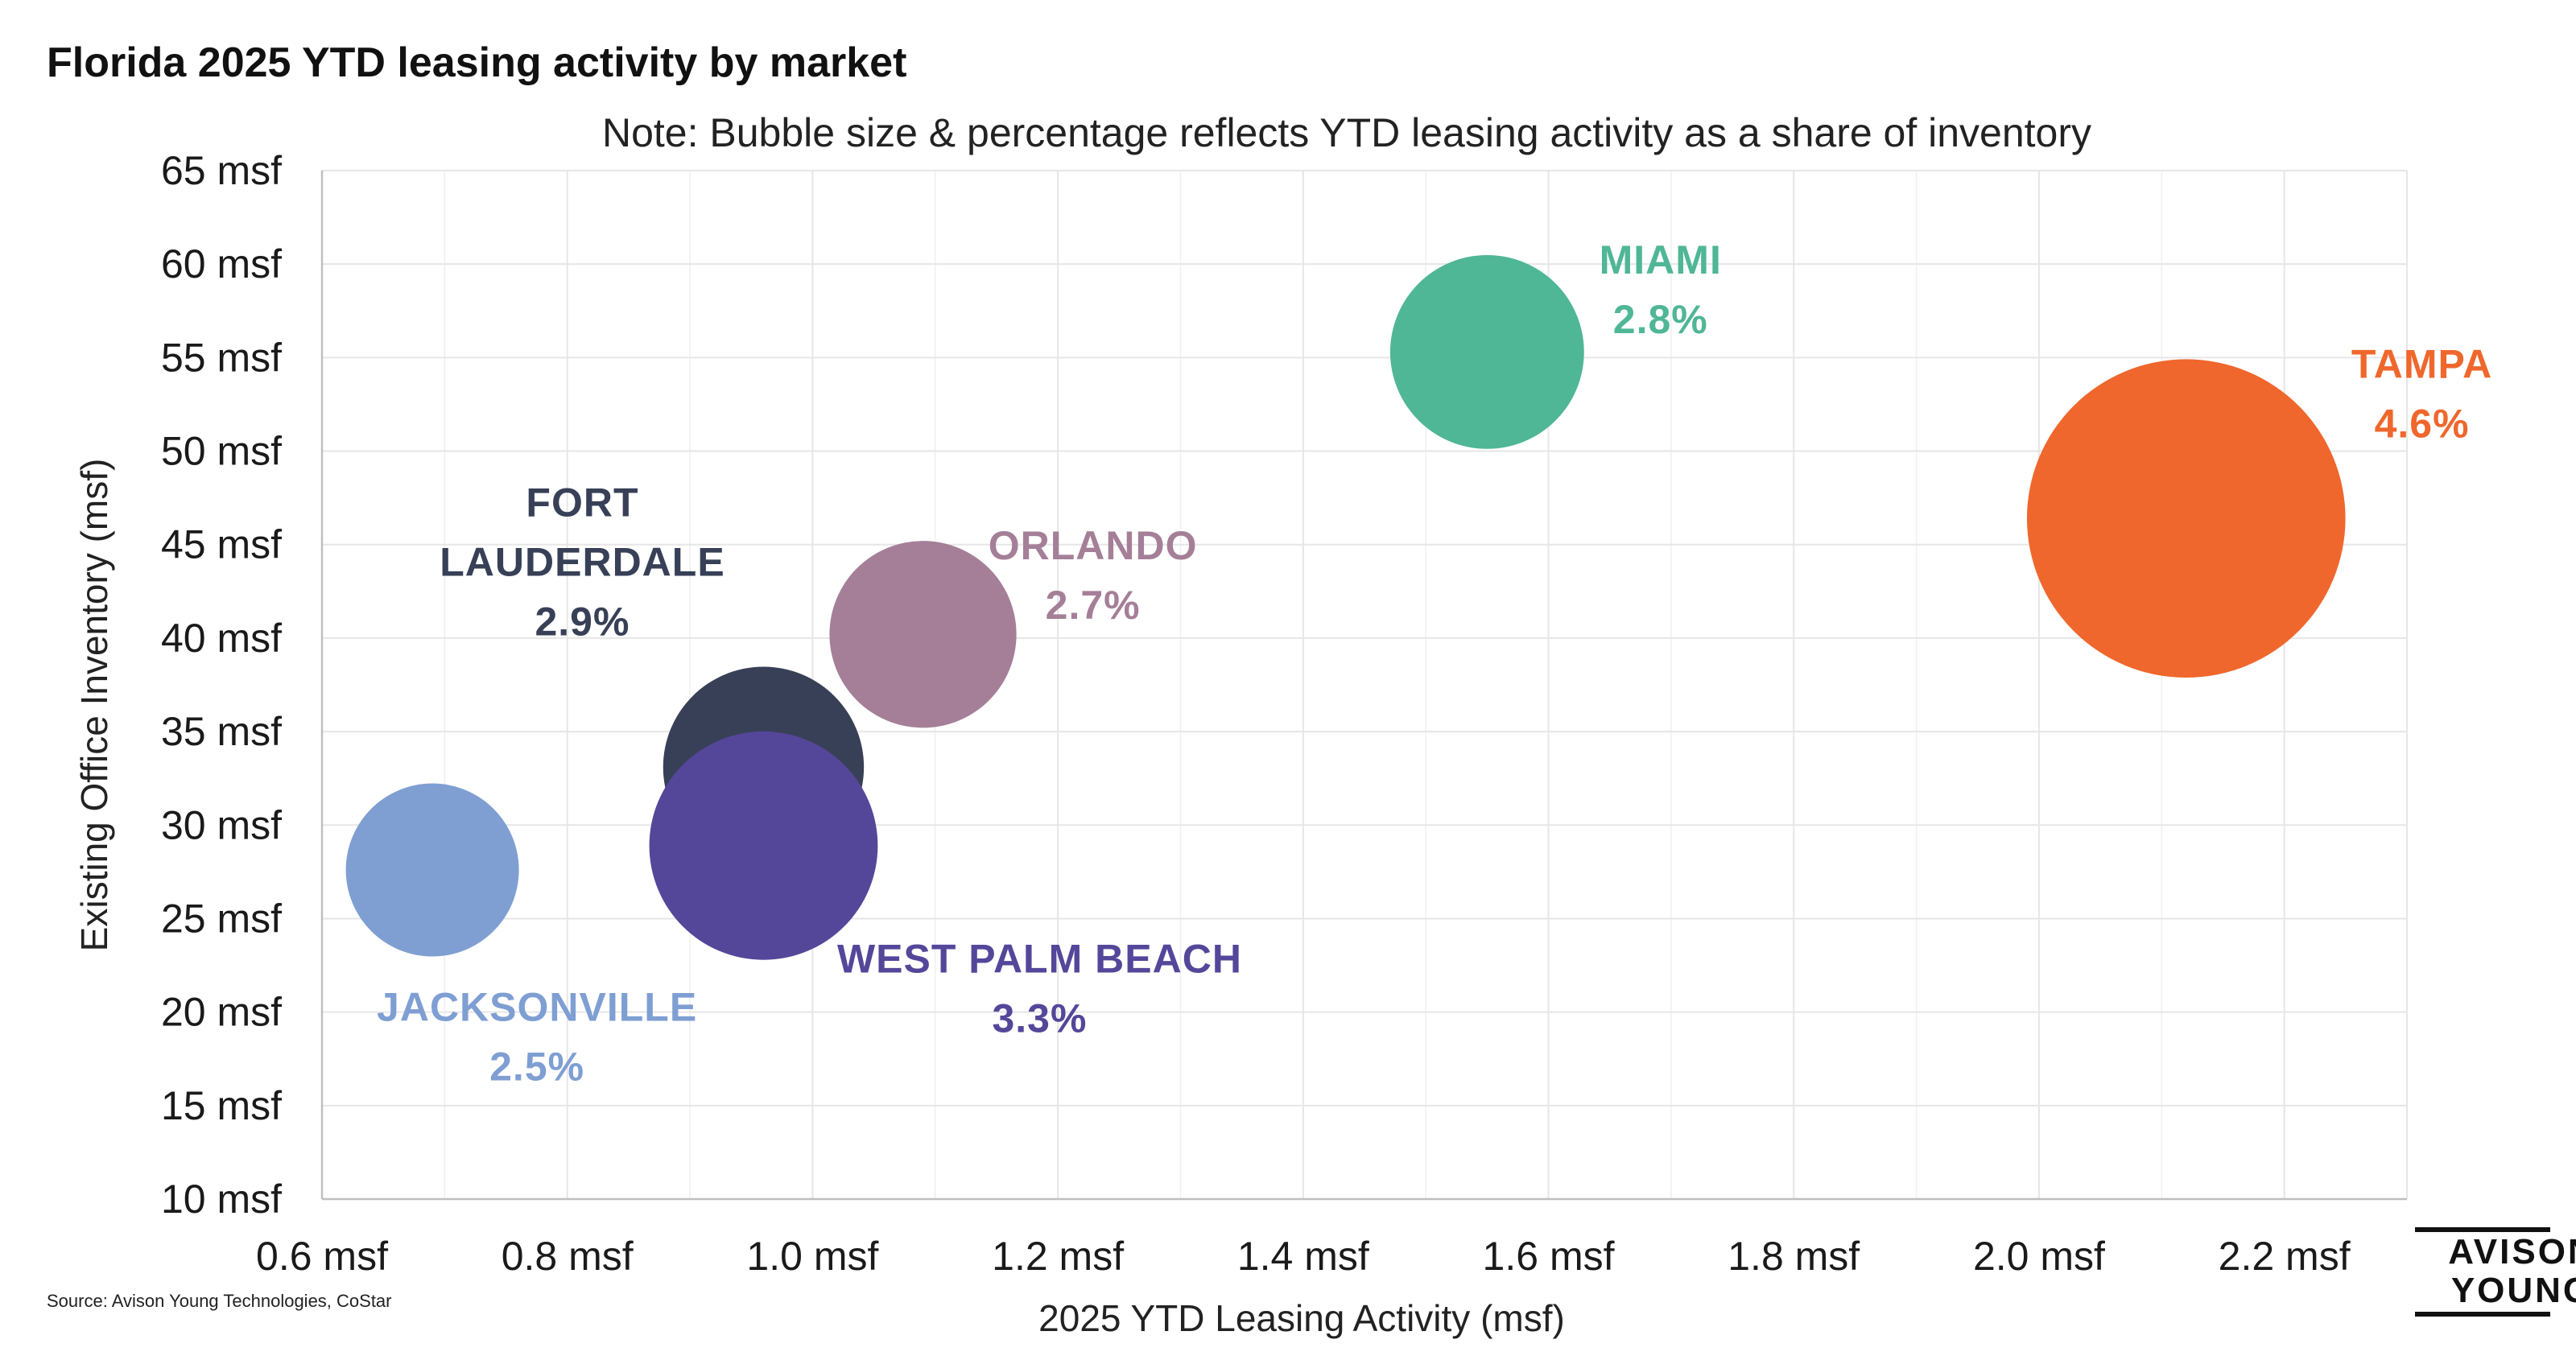 Image resolution: width=2576 pixels, height=1356 pixels. Describe the element at coordinates (2482, 1314) in the screenshot. I see `logo-bar-bottom` at that location.